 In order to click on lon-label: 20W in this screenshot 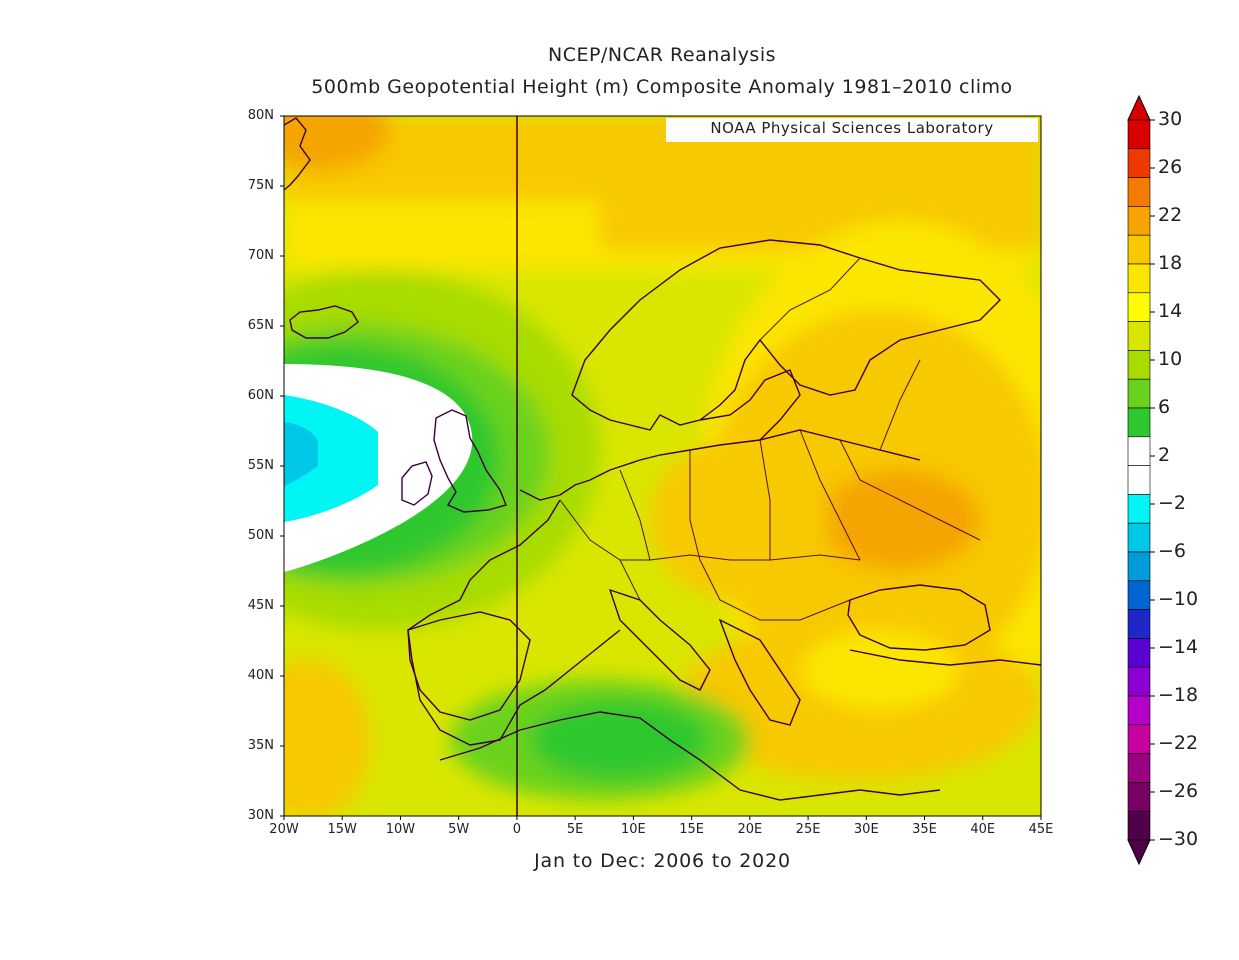, I will do `click(284, 829)`.